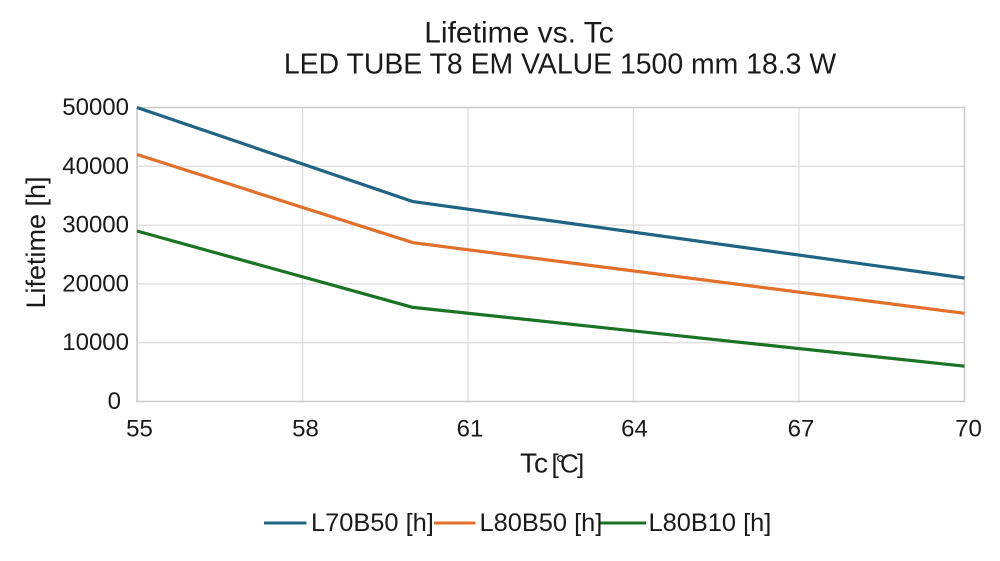  Describe the element at coordinates (968, 429) in the screenshot. I see `svg-text: 70` at that location.